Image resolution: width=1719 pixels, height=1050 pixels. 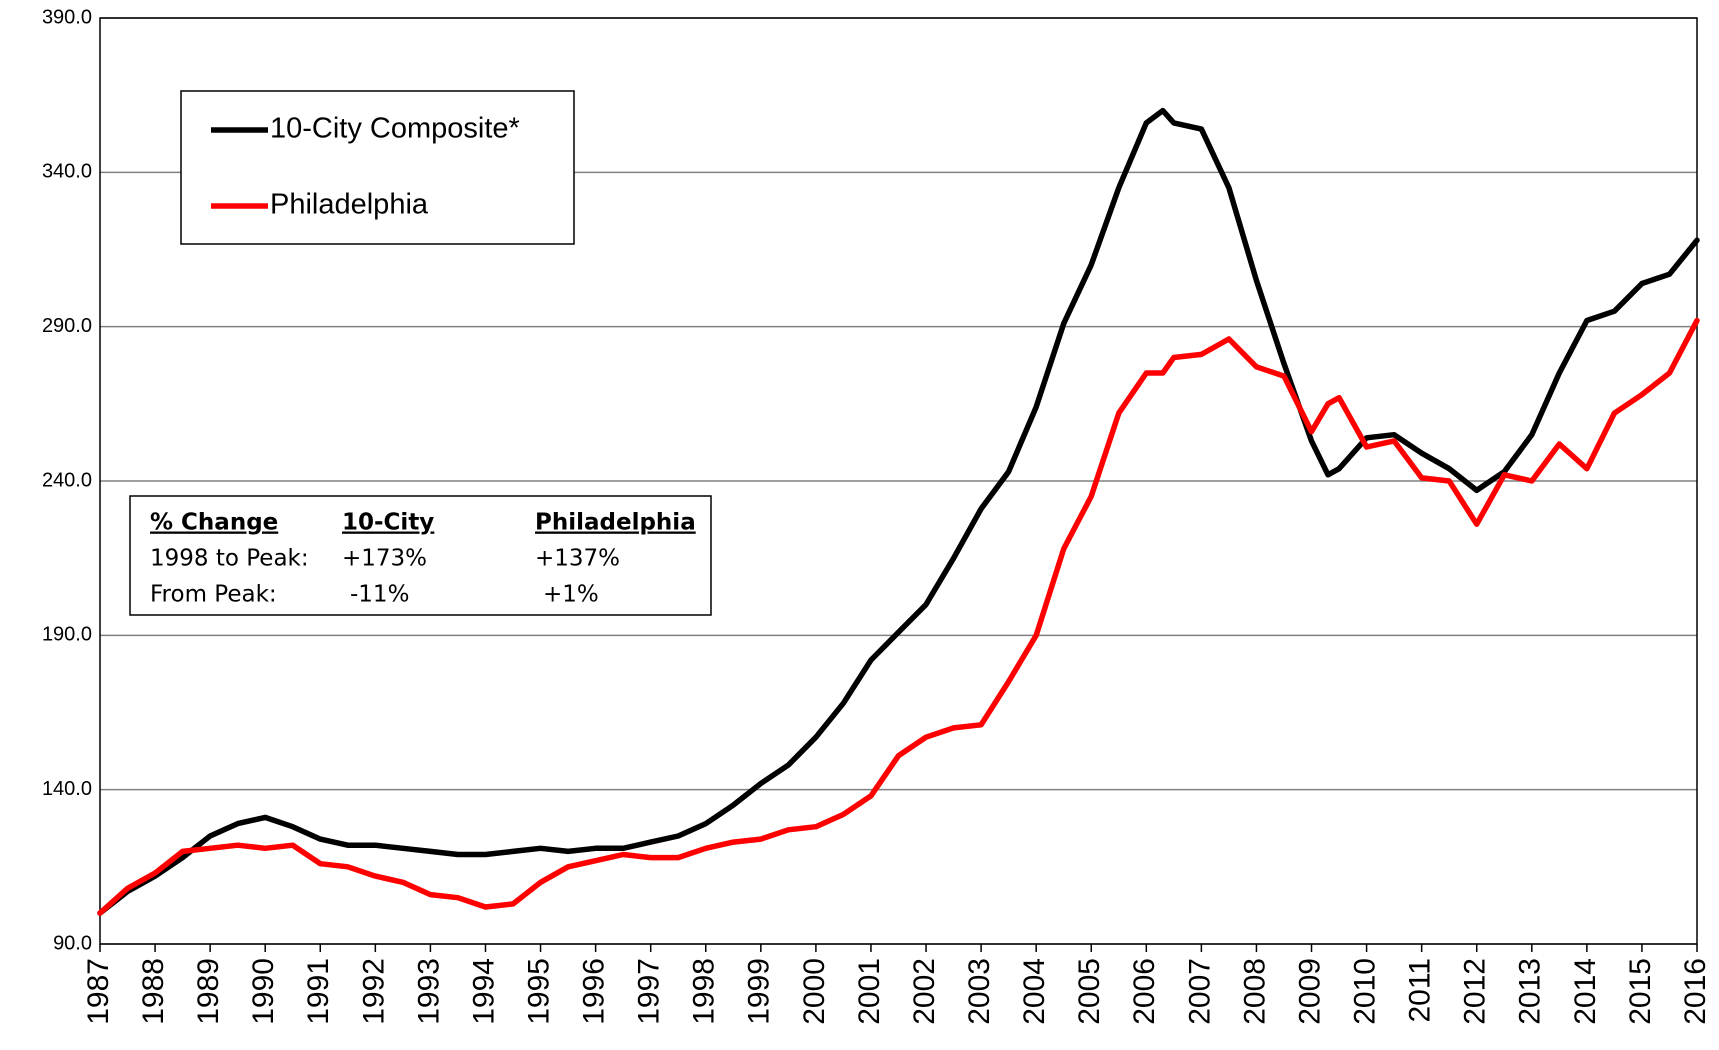 What do you see at coordinates (594, 991) in the screenshot?
I see `x-tick-label: 1996` at bounding box center [594, 991].